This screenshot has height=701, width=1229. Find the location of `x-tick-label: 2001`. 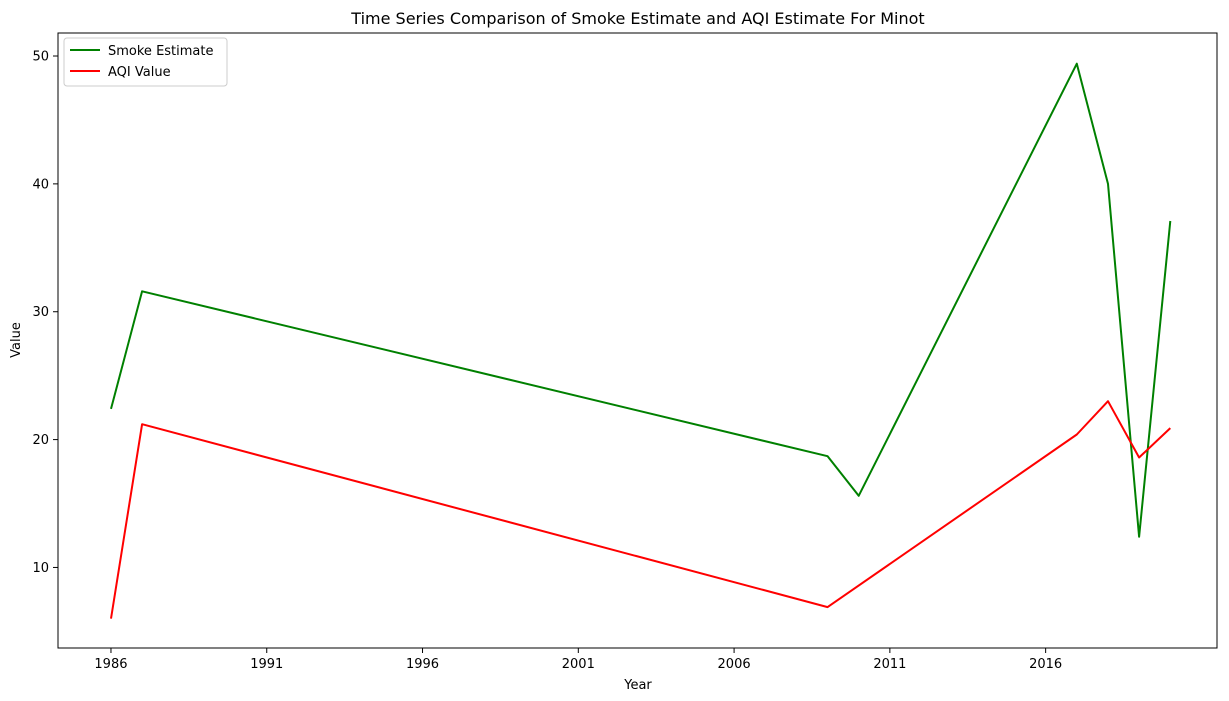

x-tick-label: 2001 is located at coordinates (578, 664).